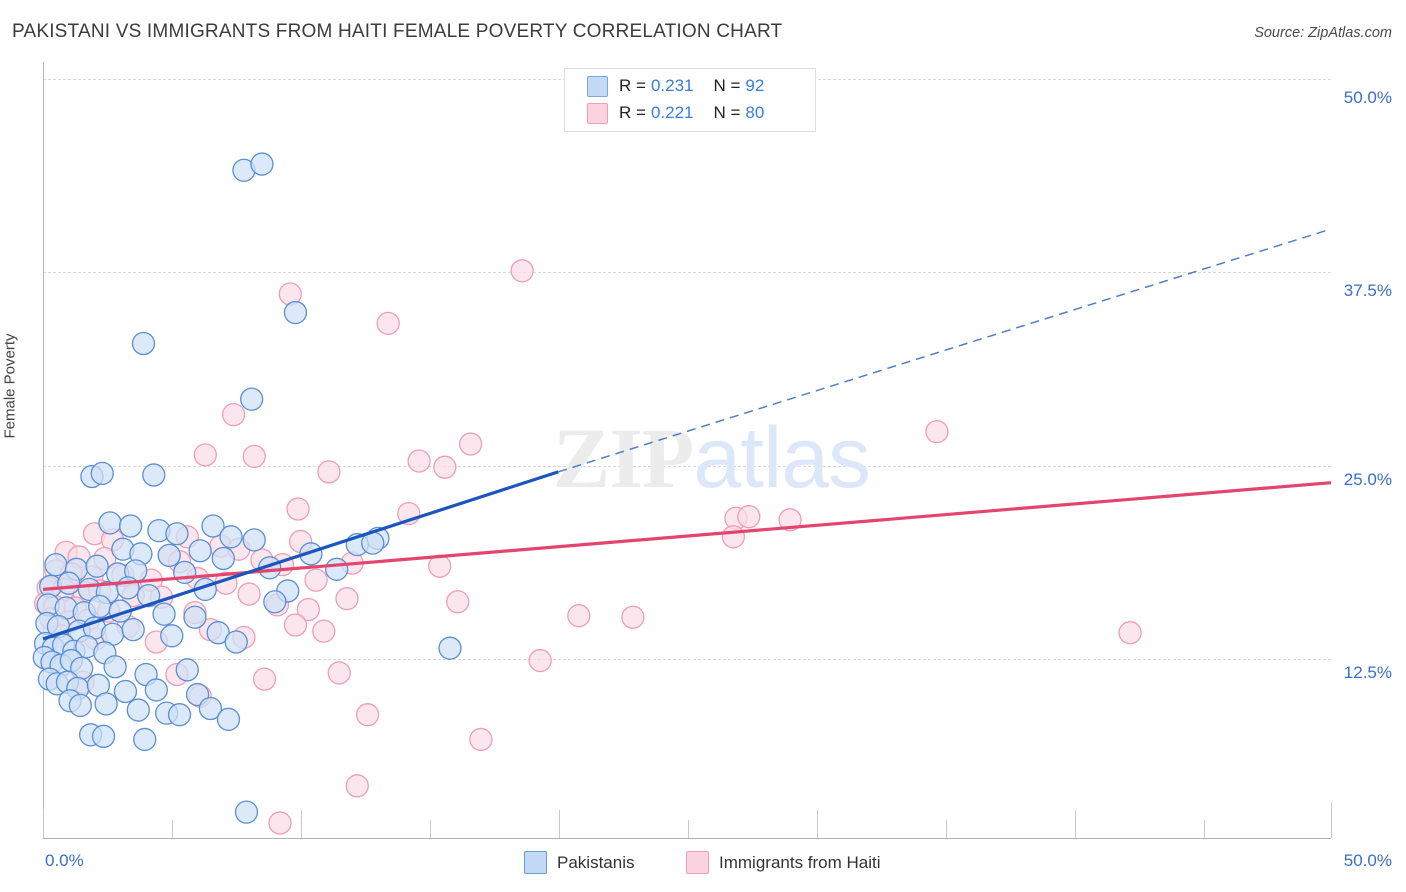  Describe the element at coordinates (597, 113) in the screenshot. I see `legend-swatch-immigrants-from-haiti` at that location.